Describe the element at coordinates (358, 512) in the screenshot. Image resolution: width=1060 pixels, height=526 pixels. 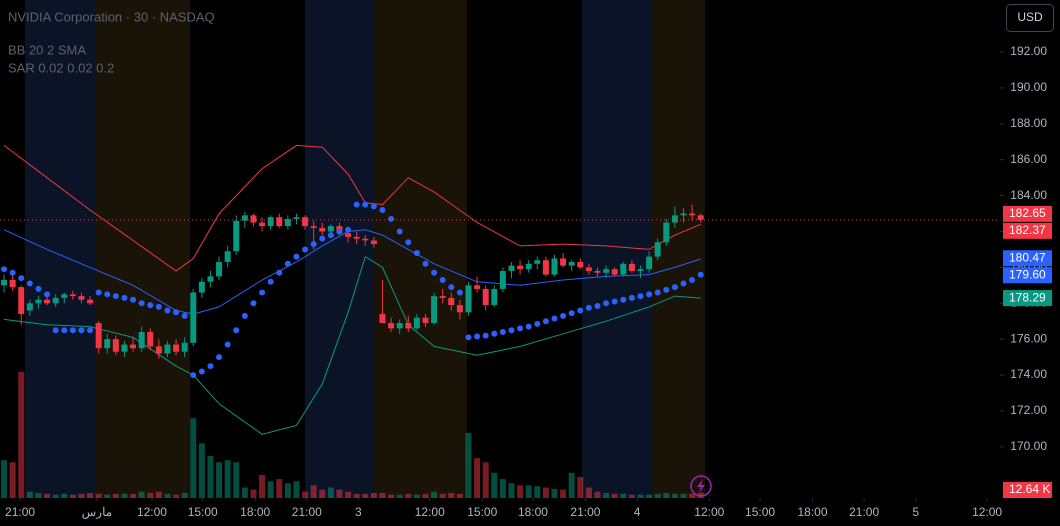
I see `x-tick-label: 3` at that location.